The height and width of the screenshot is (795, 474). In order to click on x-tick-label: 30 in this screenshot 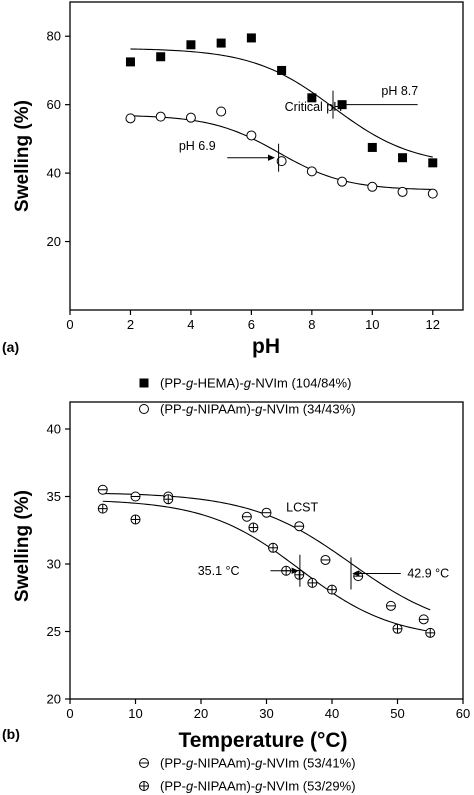, I will do `click(266, 713)`.